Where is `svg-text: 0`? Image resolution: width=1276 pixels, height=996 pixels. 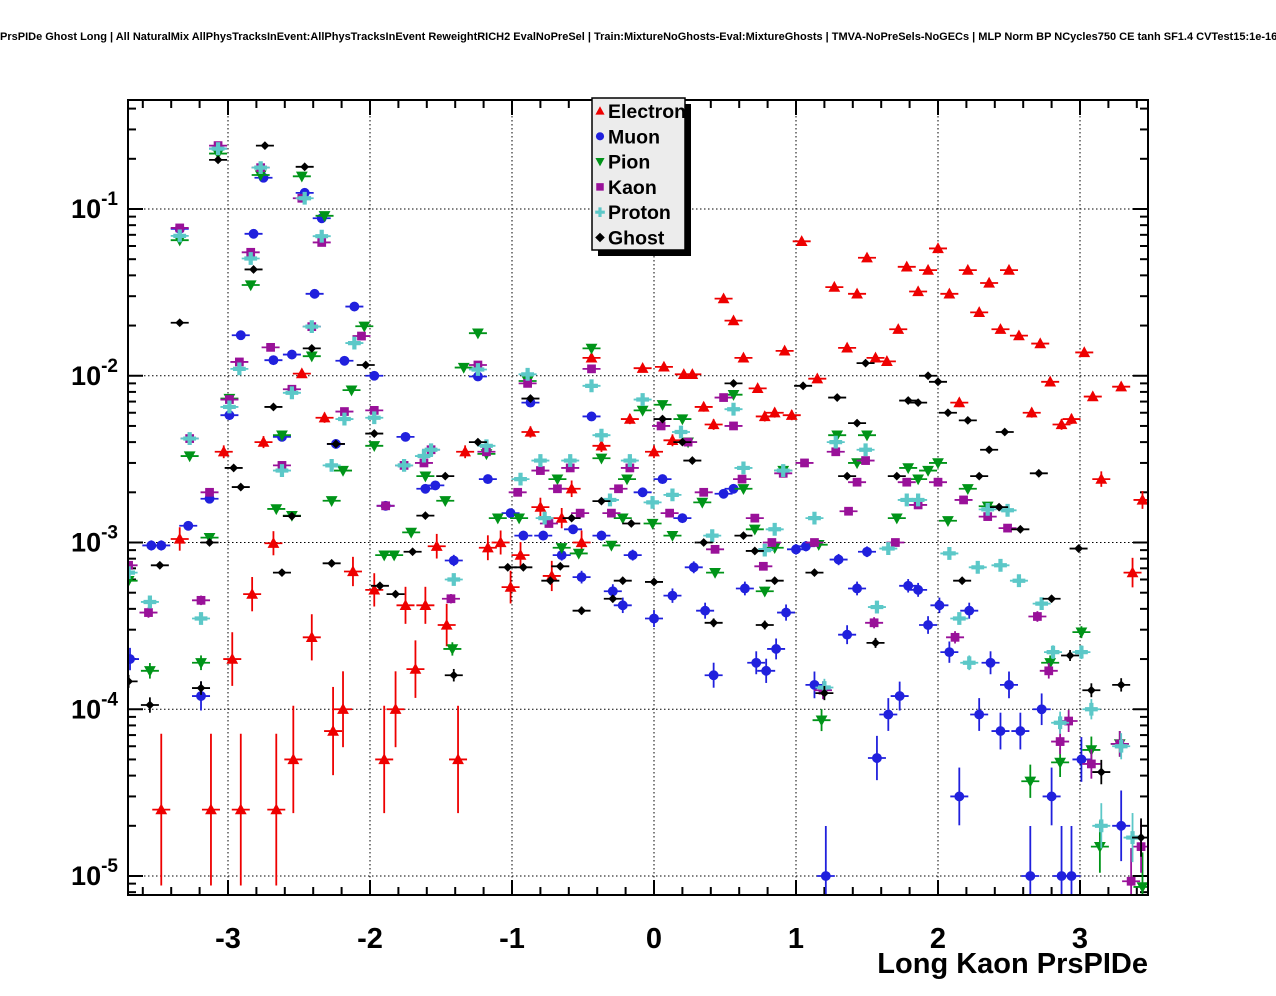 svg-text: 0 is located at coordinates (654, 939).